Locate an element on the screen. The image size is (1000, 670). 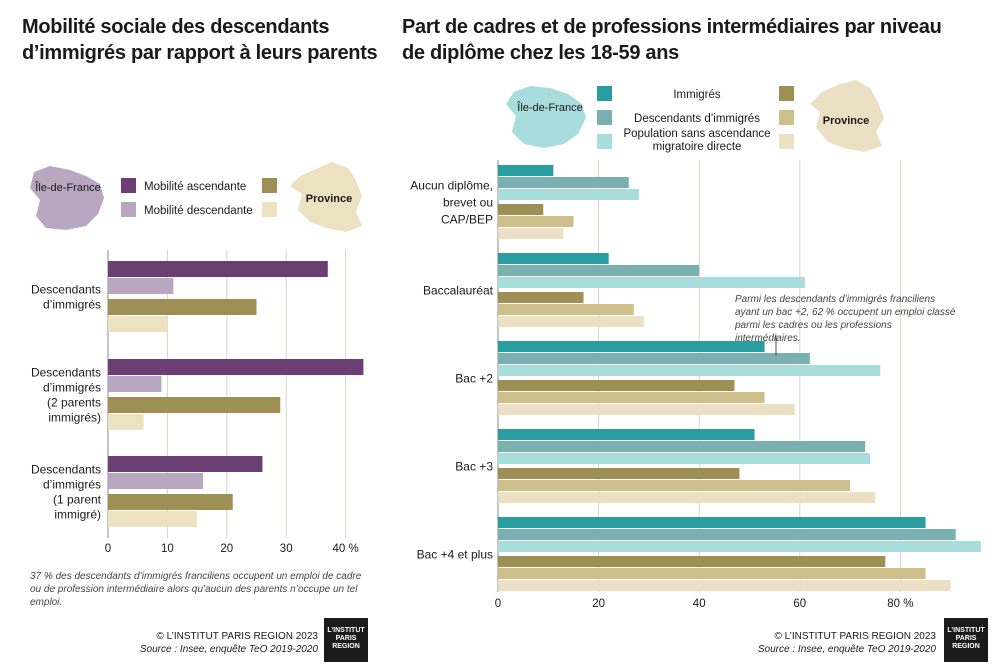
left-bars is located at coordinates (236, 394).